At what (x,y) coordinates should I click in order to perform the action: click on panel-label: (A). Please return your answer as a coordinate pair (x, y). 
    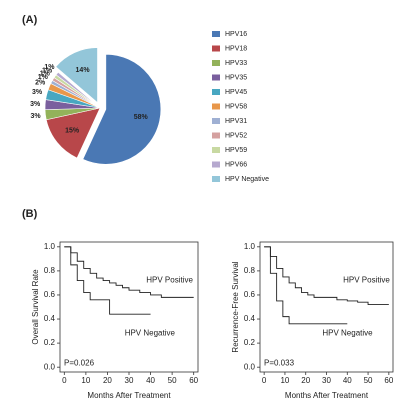
    Looking at the image, I should click on (30, 20).